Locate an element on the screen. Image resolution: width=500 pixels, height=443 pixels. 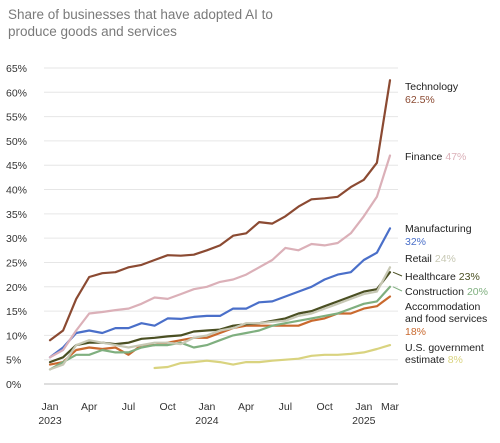
y-tick-label: 0% is located at coordinates (13, 385).